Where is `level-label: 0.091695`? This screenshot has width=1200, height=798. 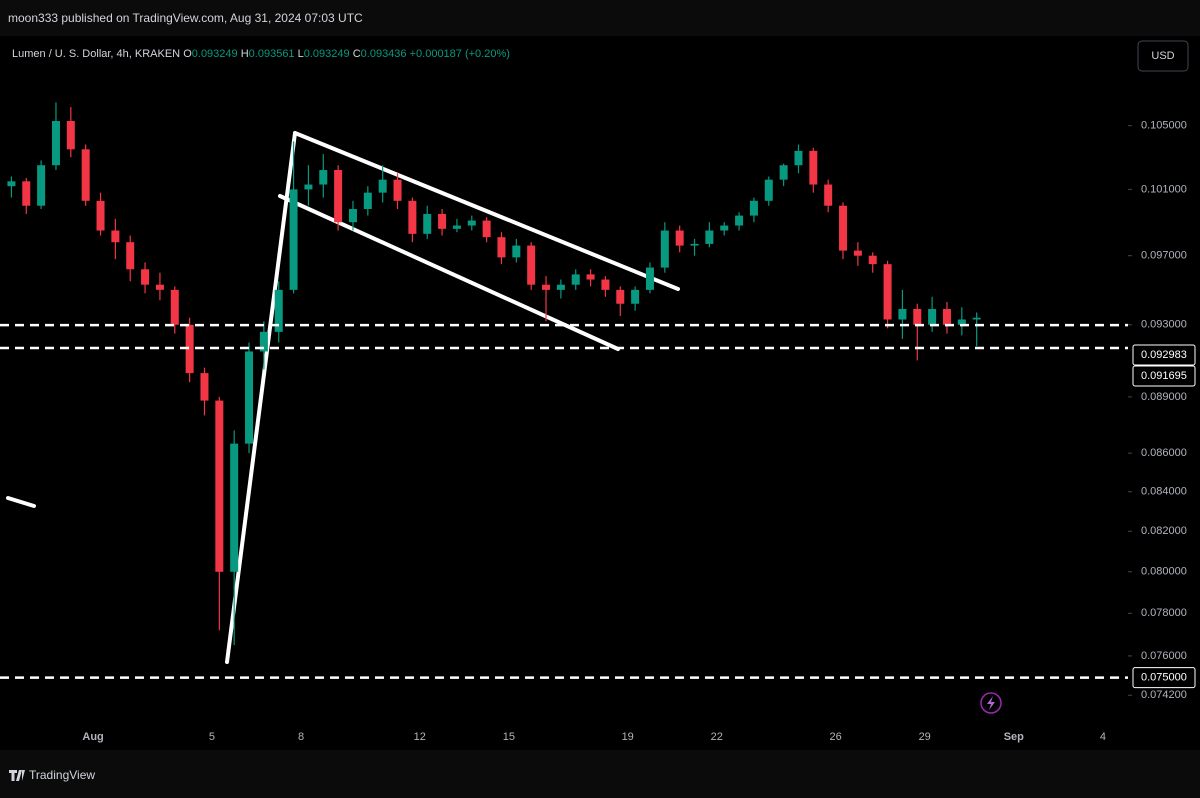 level-label: 0.091695 is located at coordinates (1164, 376).